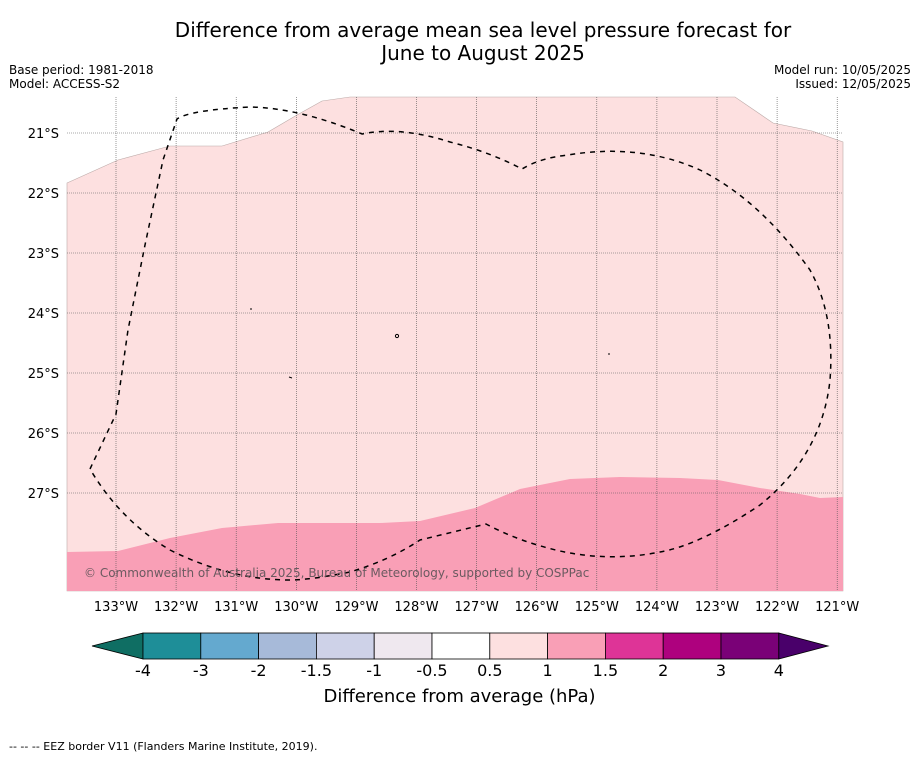 The image size is (919, 758). Describe the element at coordinates (431, 670) in the screenshot. I see `colorbar-tick-label: -0.5` at that location.